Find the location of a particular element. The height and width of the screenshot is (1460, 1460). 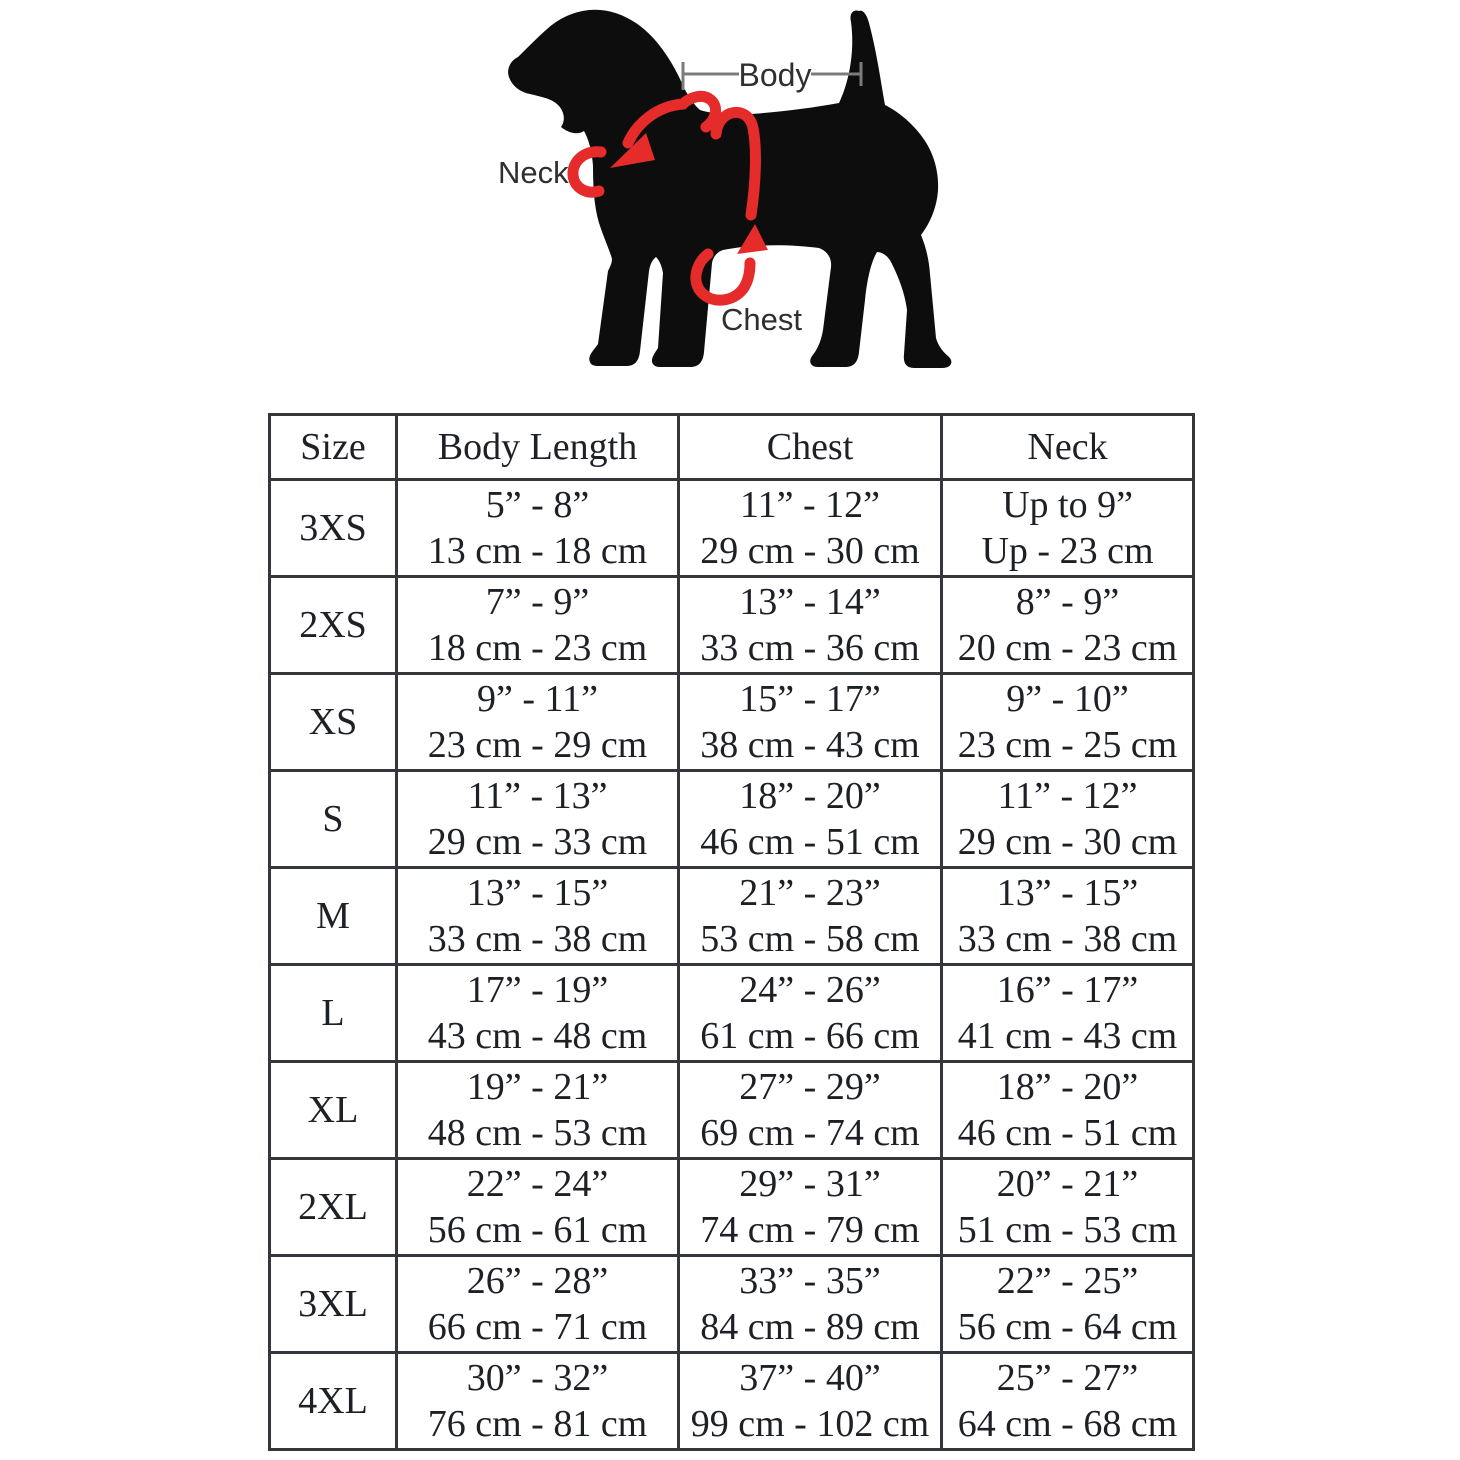

cm-value: 33 cm - 38 cm is located at coordinates (537, 939).